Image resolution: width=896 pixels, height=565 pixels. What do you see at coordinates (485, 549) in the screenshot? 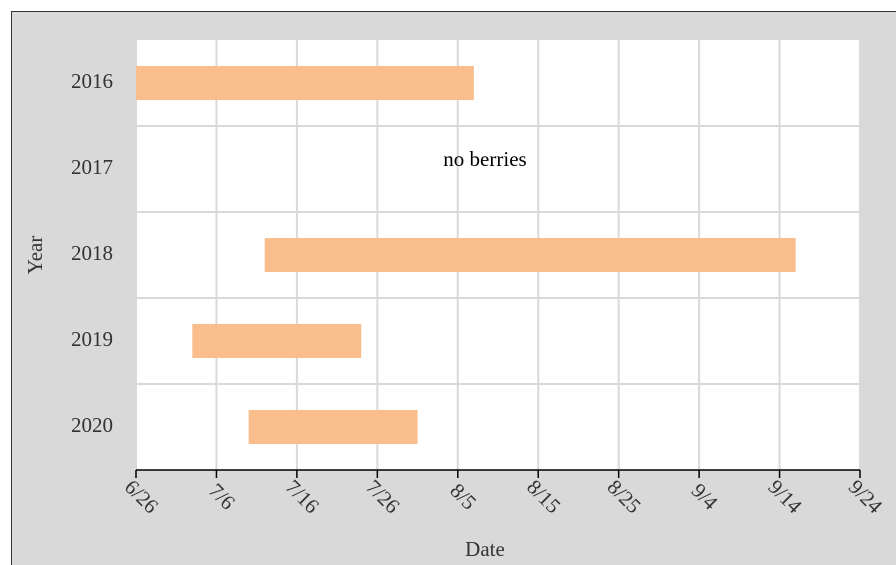
I see `x-axis-label: Date` at bounding box center [485, 549].